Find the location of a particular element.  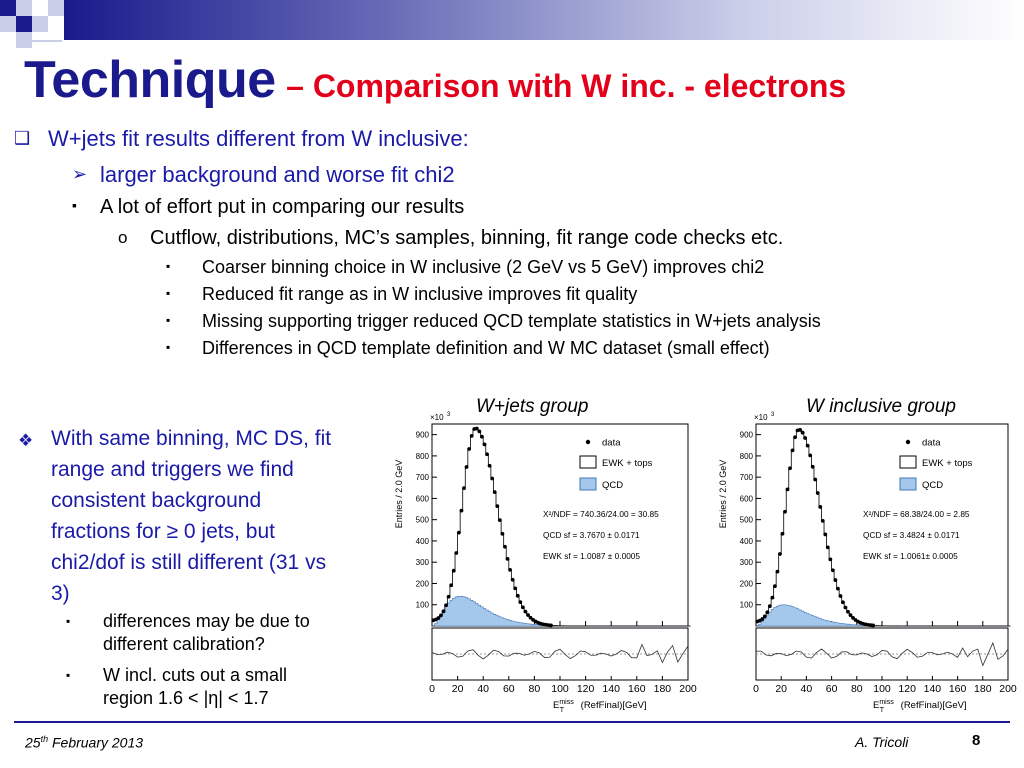

y-tick-label: 900 is located at coordinates (423, 435).